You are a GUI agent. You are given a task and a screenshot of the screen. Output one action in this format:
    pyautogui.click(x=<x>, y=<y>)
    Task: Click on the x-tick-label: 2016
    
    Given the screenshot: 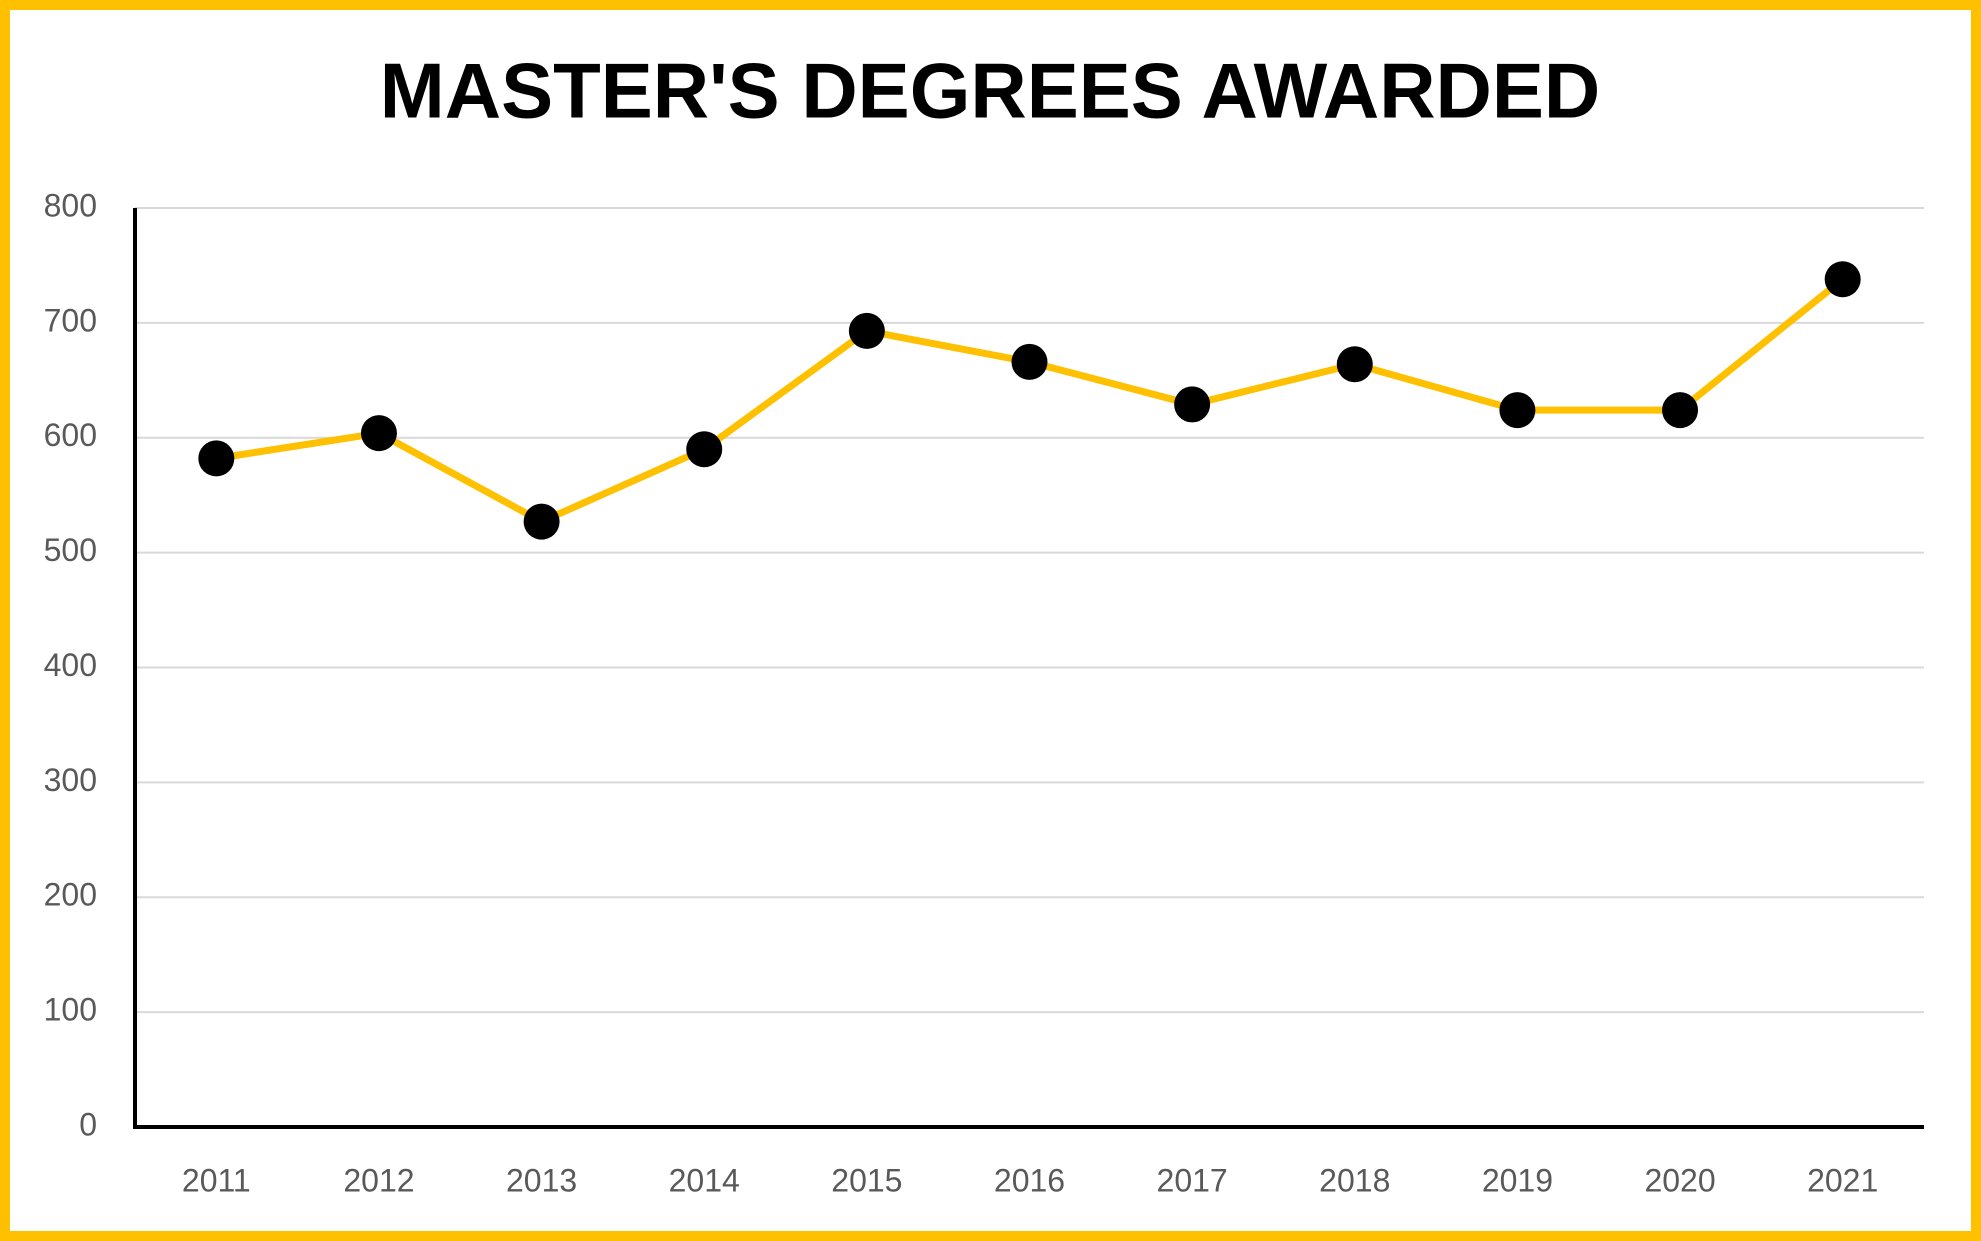 What is the action you would take?
    pyautogui.click(x=1029, y=1180)
    